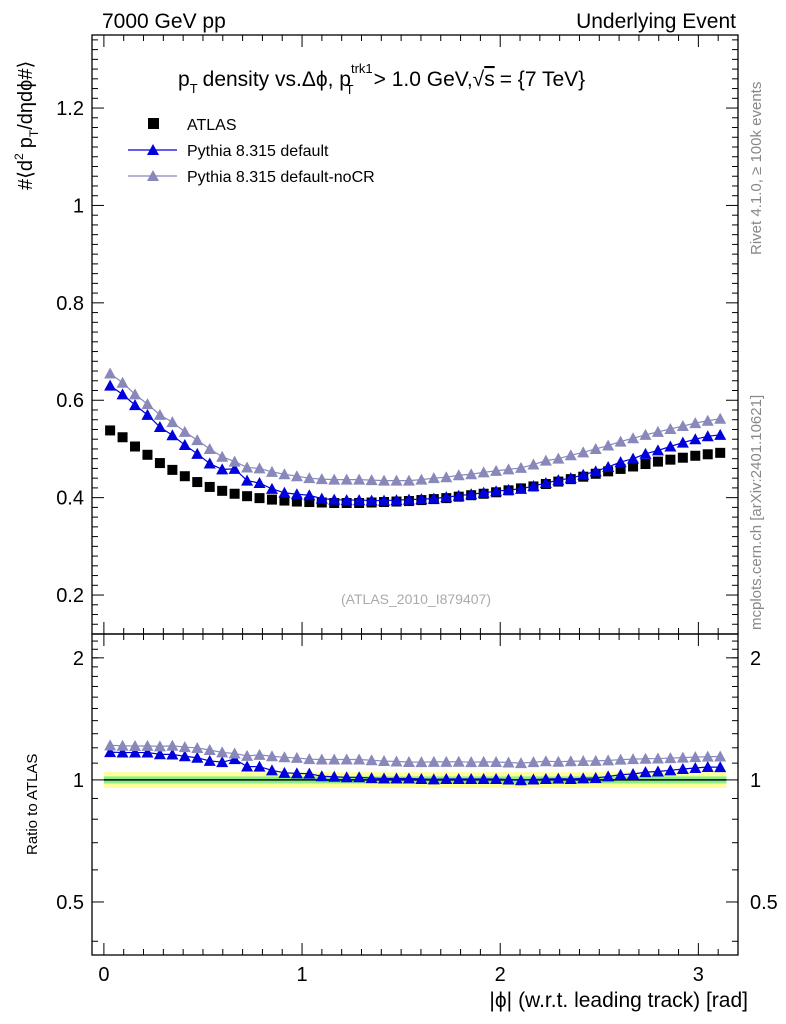  I want to click on title-tail: > 1.0 GeV,, so click(423, 79).